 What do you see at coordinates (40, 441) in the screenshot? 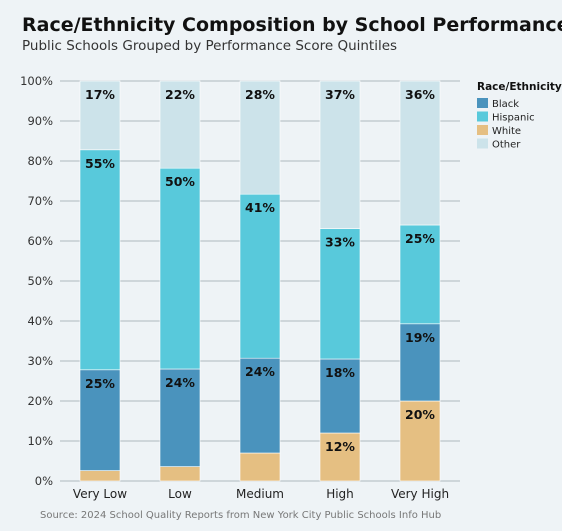
I see `y-tick-label: 10%` at bounding box center [40, 441].